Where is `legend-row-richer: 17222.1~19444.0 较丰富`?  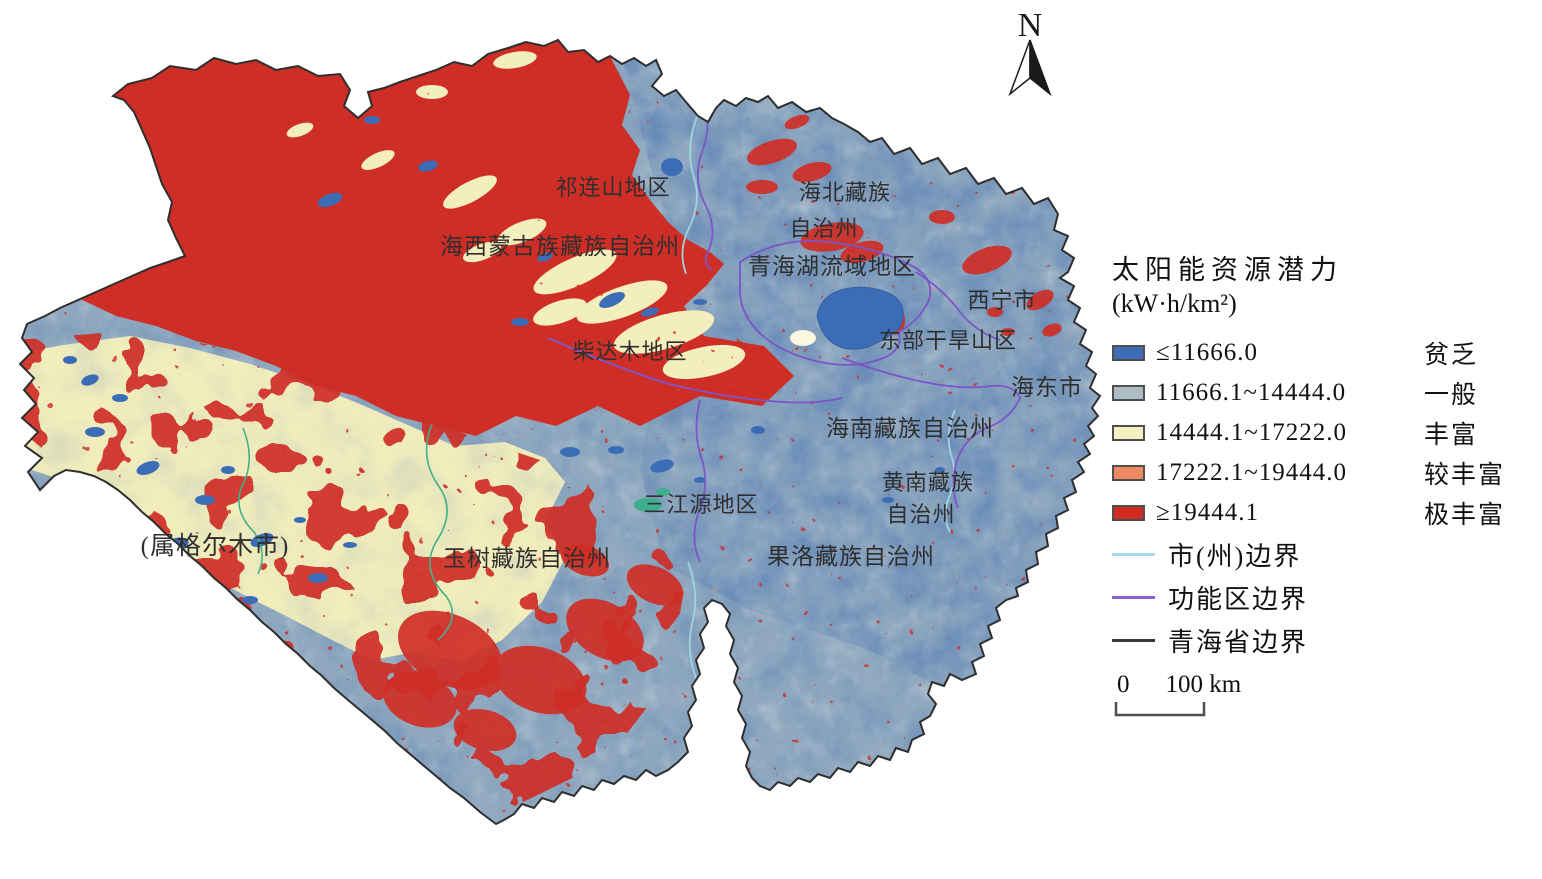
legend-row-richer: 17222.1~19444.0 较丰富 is located at coordinates (1327, 473).